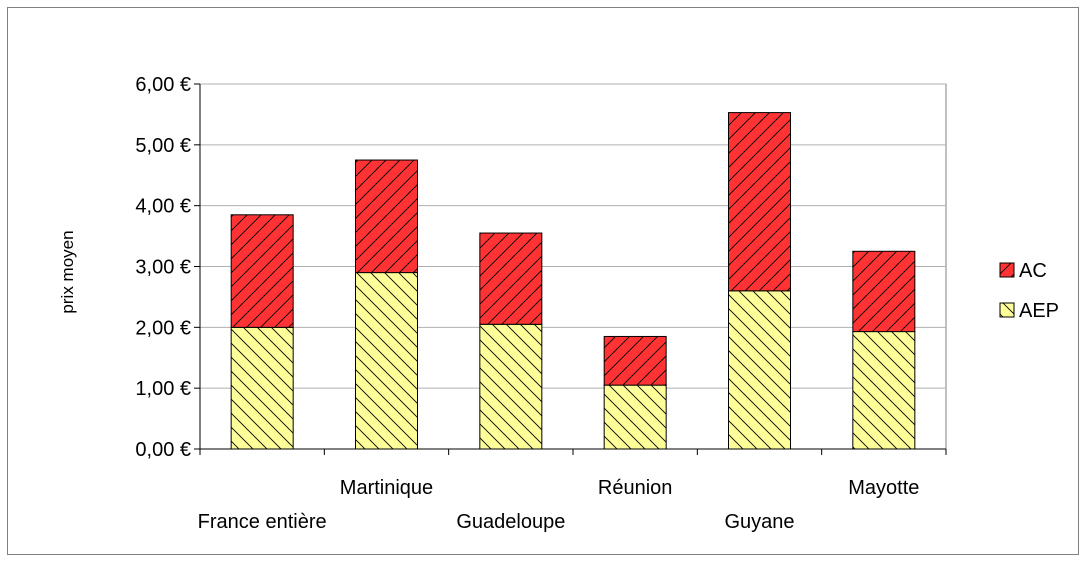 The image size is (1088, 564). Describe the element at coordinates (163, 389) in the screenshot. I see `y-tick-label: 1,00 €` at that location.